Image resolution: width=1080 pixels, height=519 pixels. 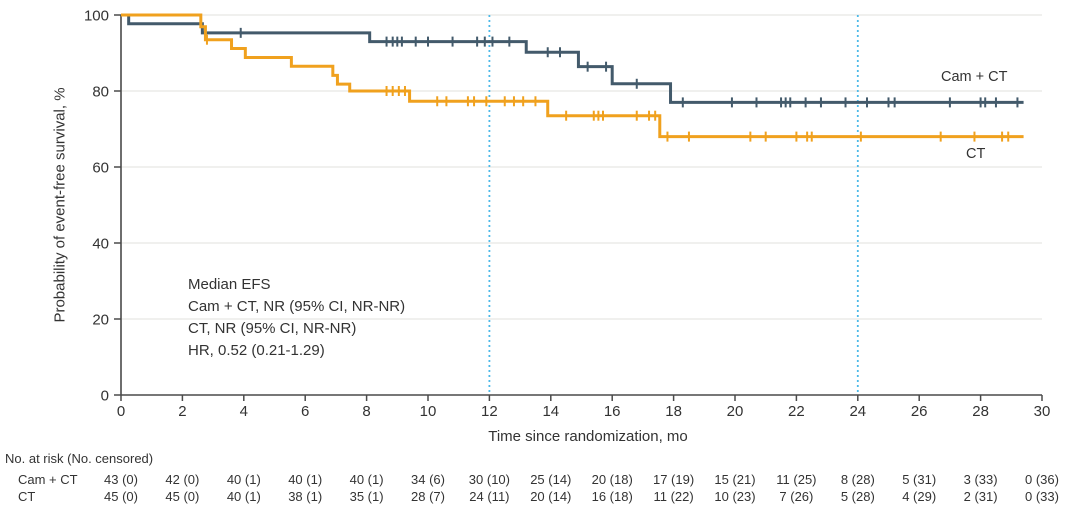 I want to click on x-tick-label-28: 28, so click(x=980, y=411).